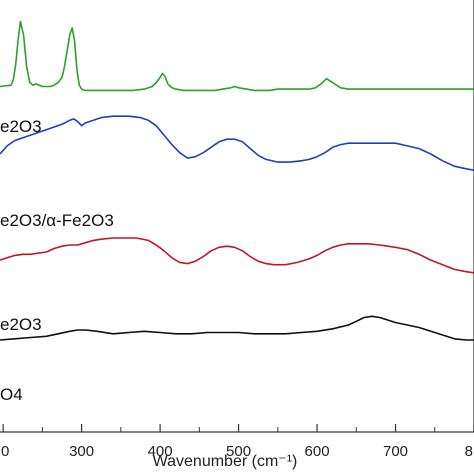 The image size is (474, 474). Describe the element at coordinates (238, 451) in the screenshot. I see `x-tick-label-500: 500` at that location.